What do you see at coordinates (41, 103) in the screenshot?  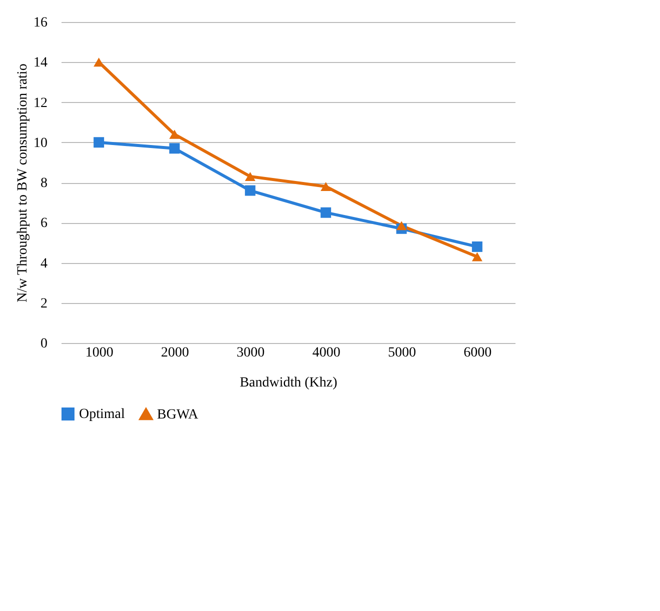 I see `y-tick-label: 12` at bounding box center [41, 103].